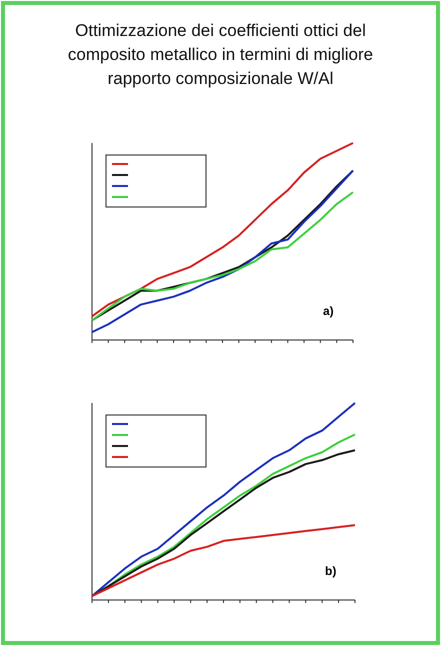  I want to click on annotation: a), so click(328, 311).